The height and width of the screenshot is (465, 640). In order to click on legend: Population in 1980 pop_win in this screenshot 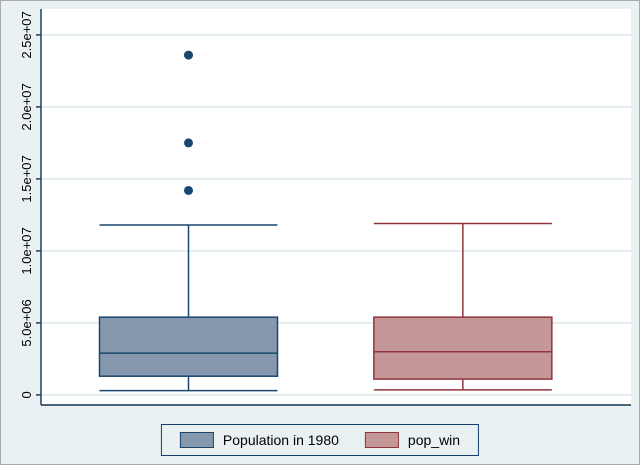, I will do `click(320, 440)`.